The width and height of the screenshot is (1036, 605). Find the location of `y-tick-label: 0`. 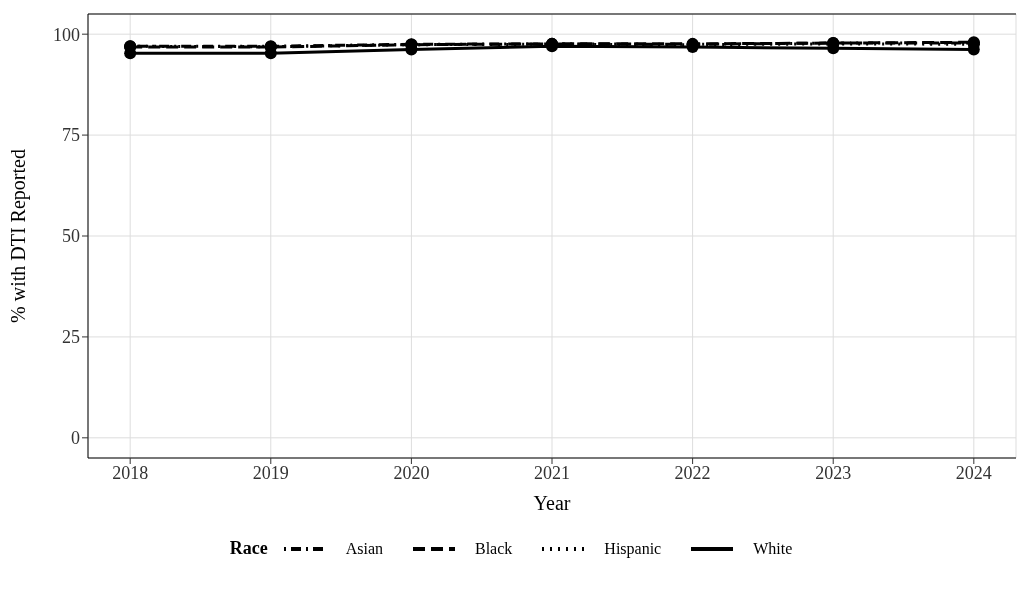

y-tick-label: 0 is located at coordinates (75, 438).